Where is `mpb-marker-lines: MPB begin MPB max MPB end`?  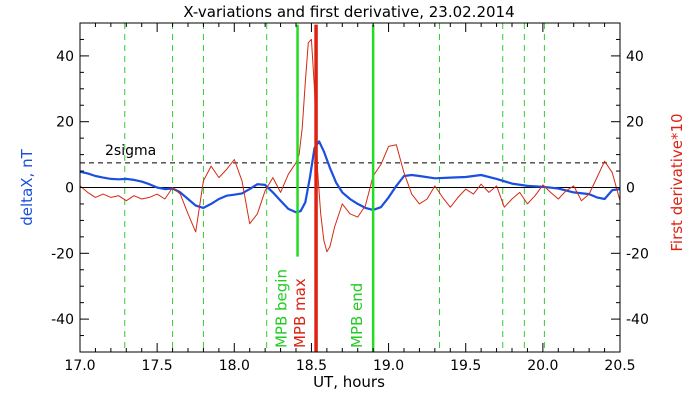
mpb-marker-lines: MPB begin MPB max MPB end is located at coordinates (324, 188).